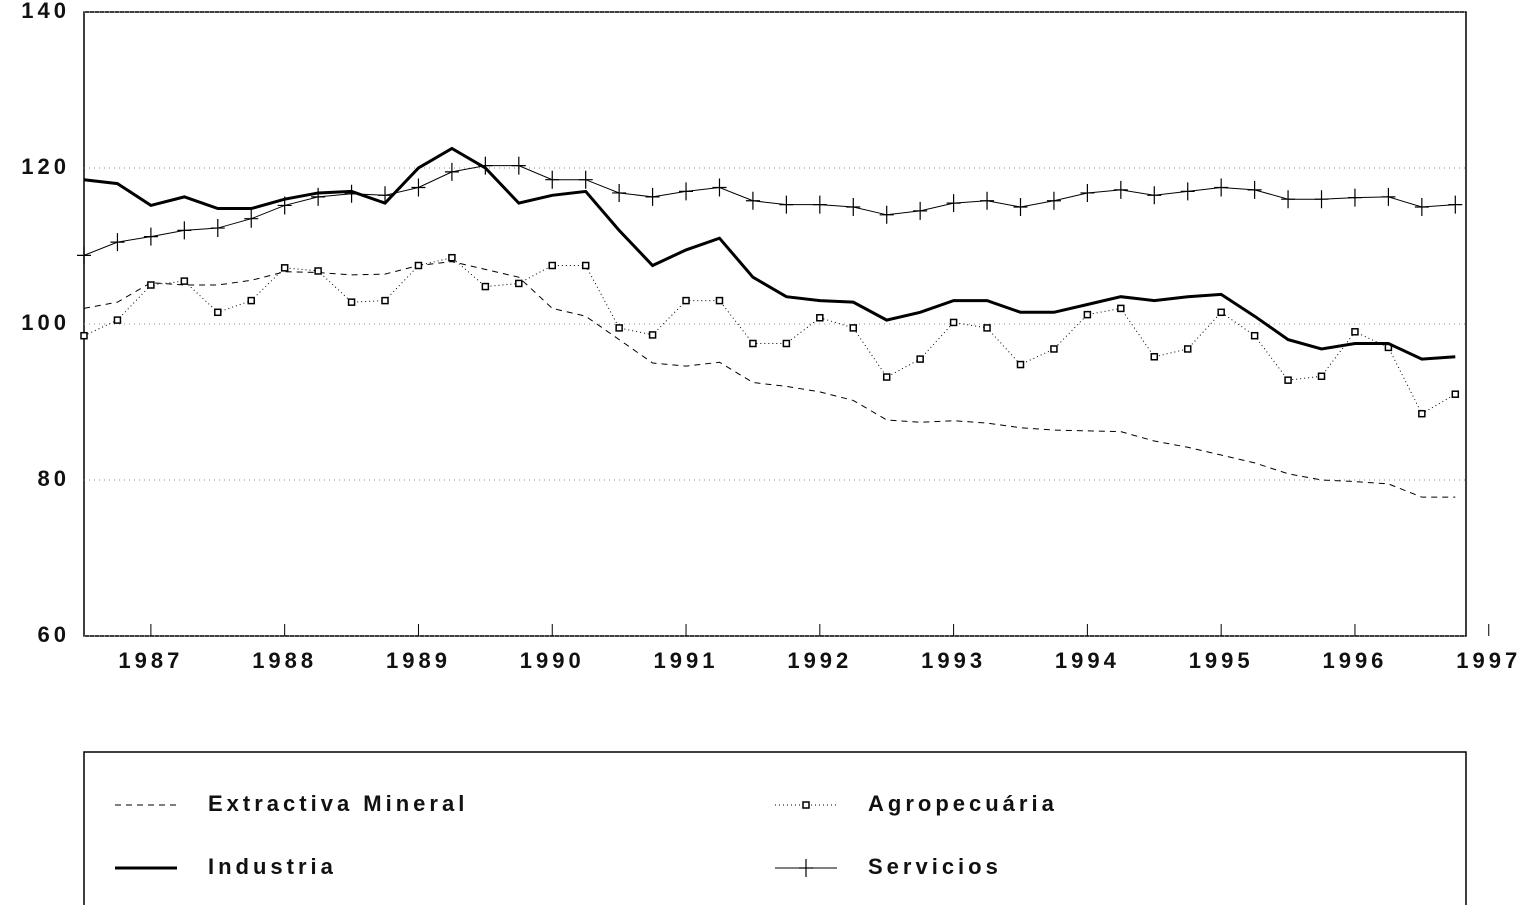 Image resolution: width=1537 pixels, height=910 pixels. I want to click on legend-label: Servicios, so click(935, 866).